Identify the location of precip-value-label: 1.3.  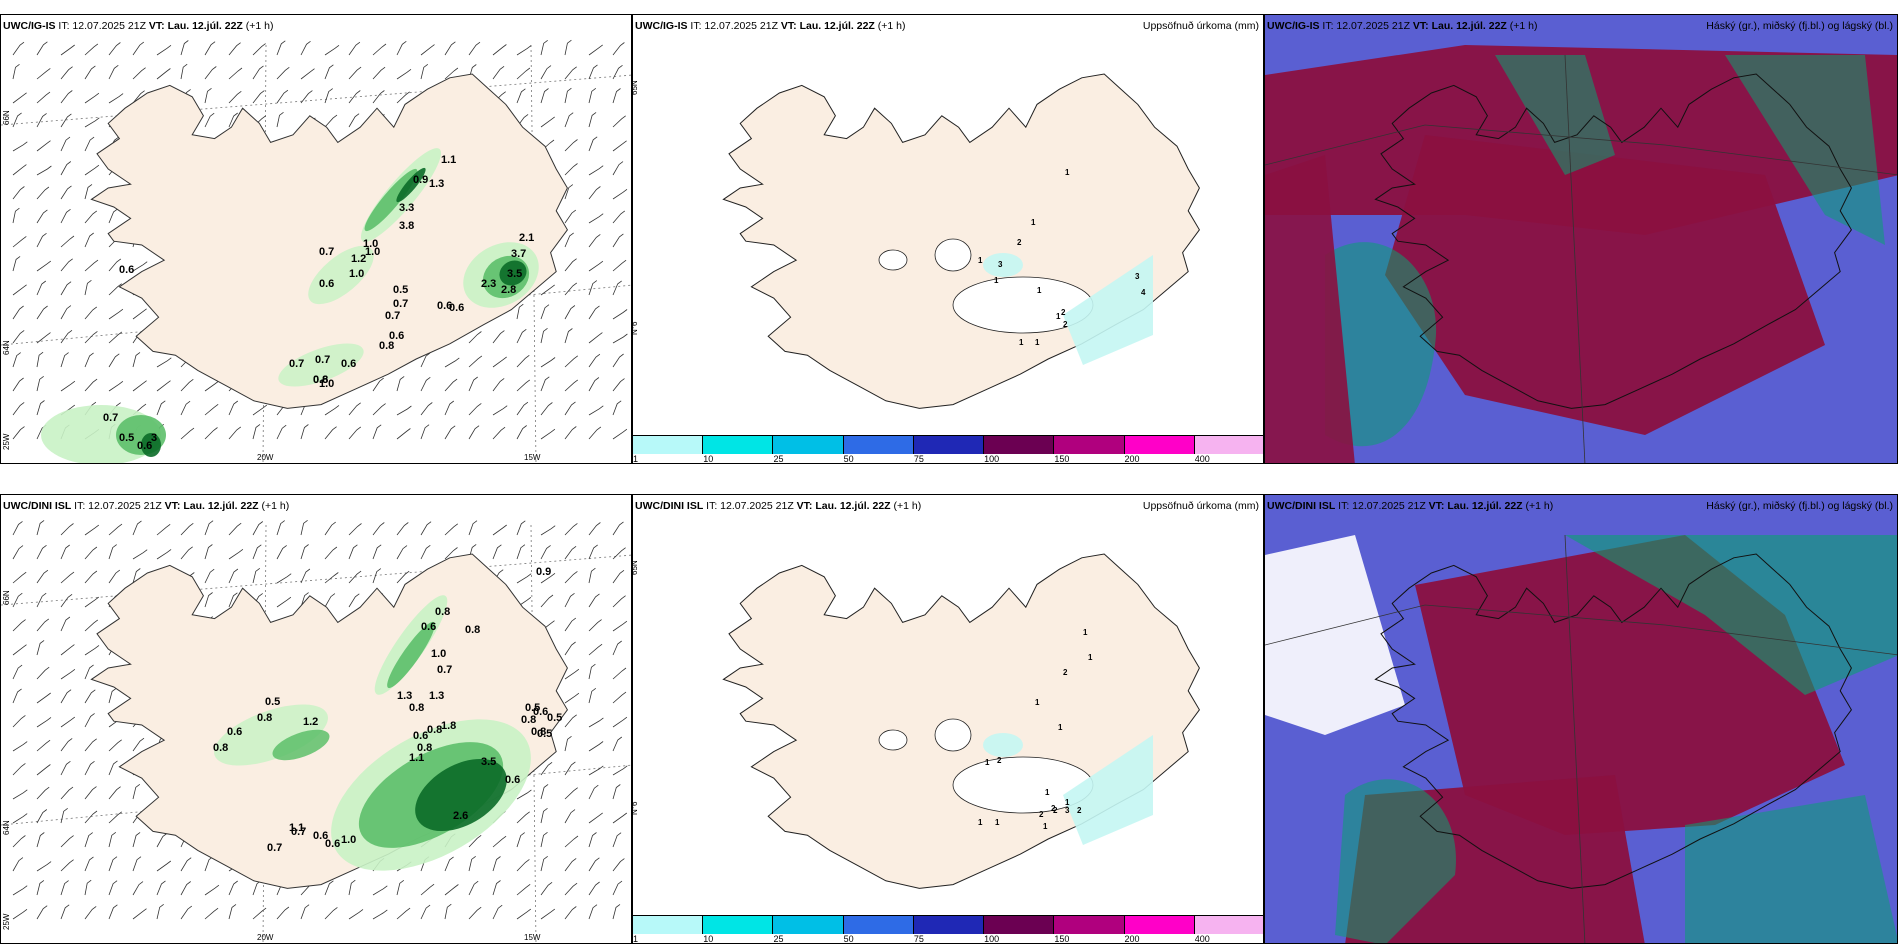
(404, 696).